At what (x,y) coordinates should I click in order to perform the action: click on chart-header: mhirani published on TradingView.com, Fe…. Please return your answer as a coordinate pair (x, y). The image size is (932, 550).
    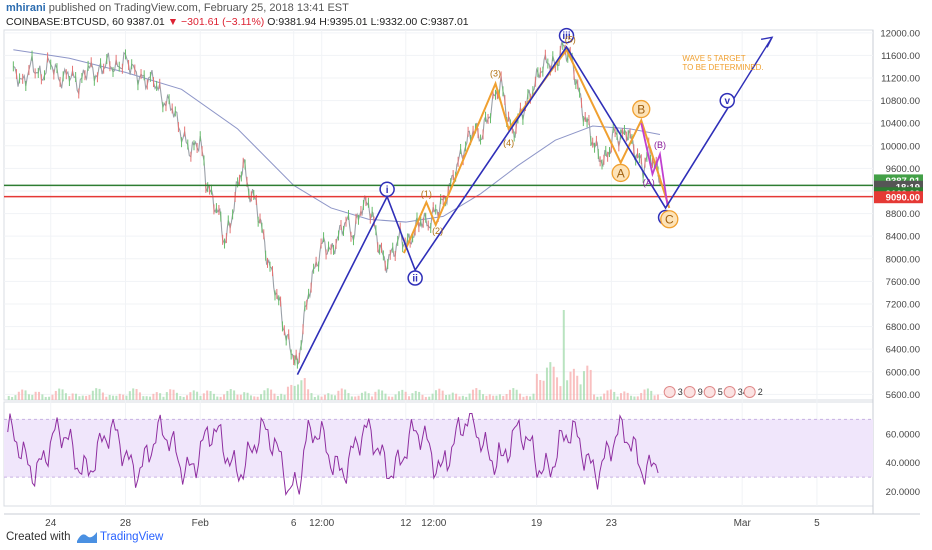
    Looking at the image, I should click on (466, 15).